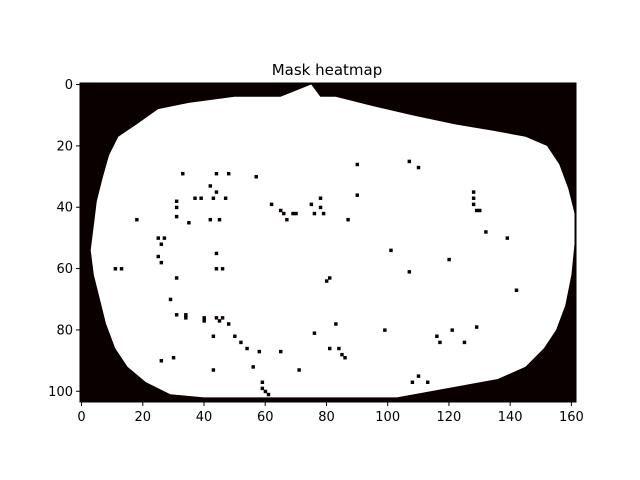  Describe the element at coordinates (64, 330) in the screenshot. I see `y-tick-label: 80` at that location.